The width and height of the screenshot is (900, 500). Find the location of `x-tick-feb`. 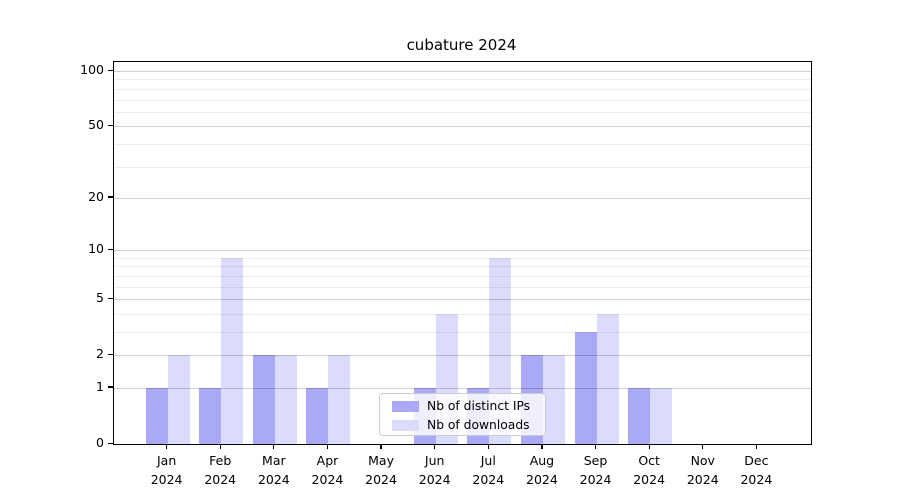

x-tick-feb is located at coordinates (220, 446).